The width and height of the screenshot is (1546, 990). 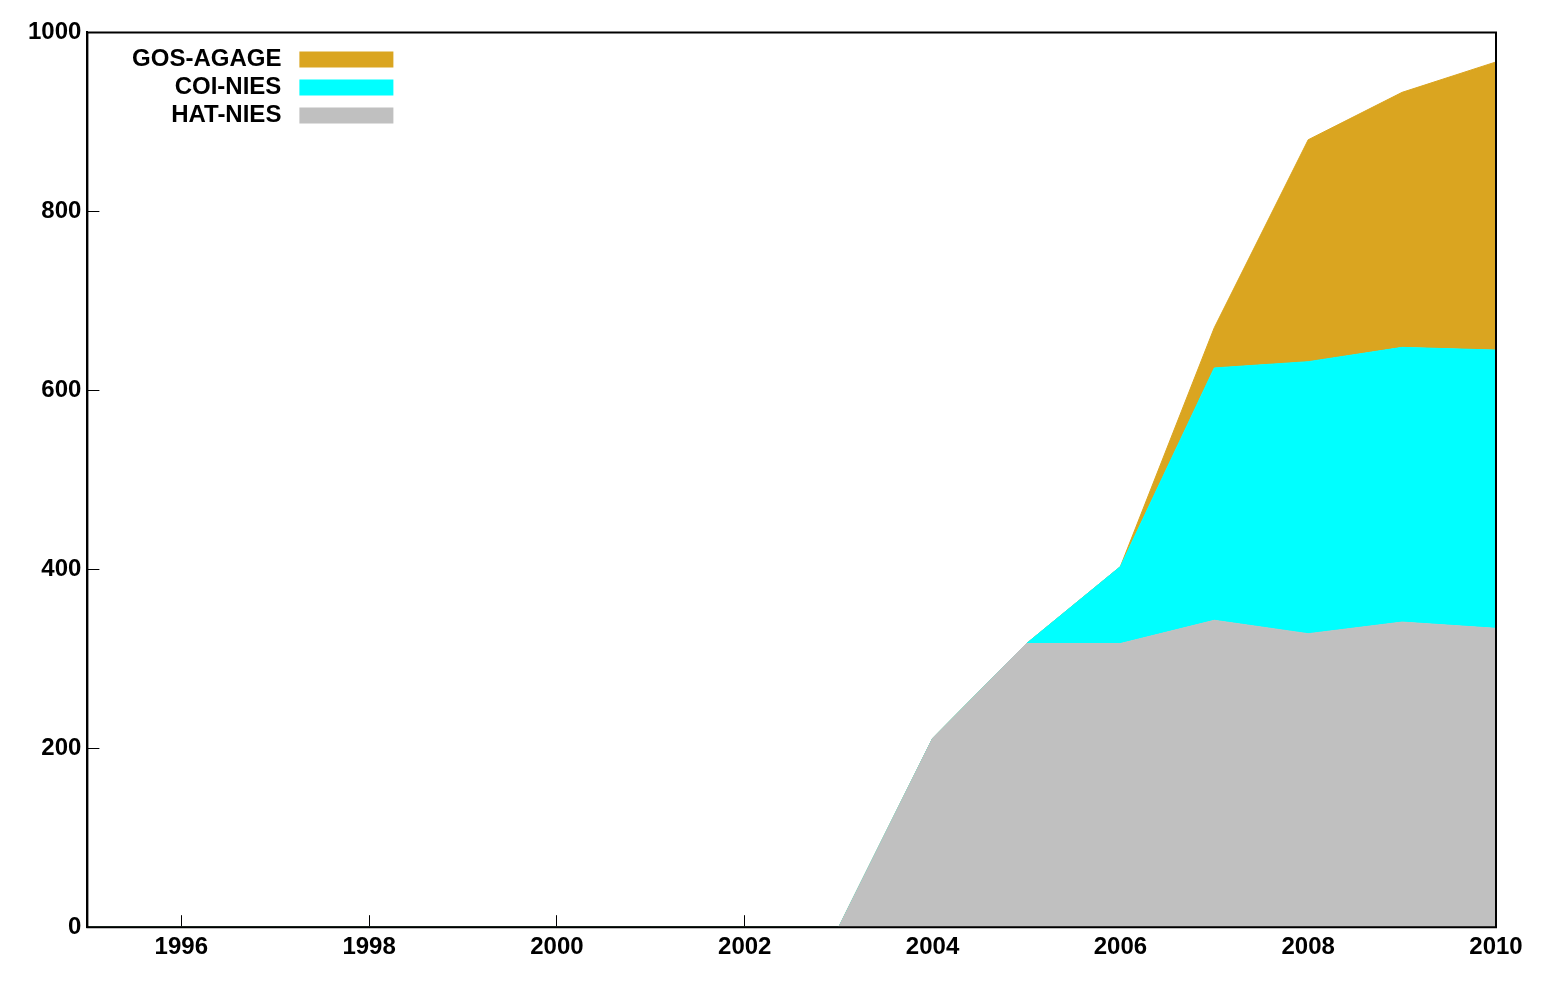 I want to click on y-tick-label: 400, so click(x=61, y=567).